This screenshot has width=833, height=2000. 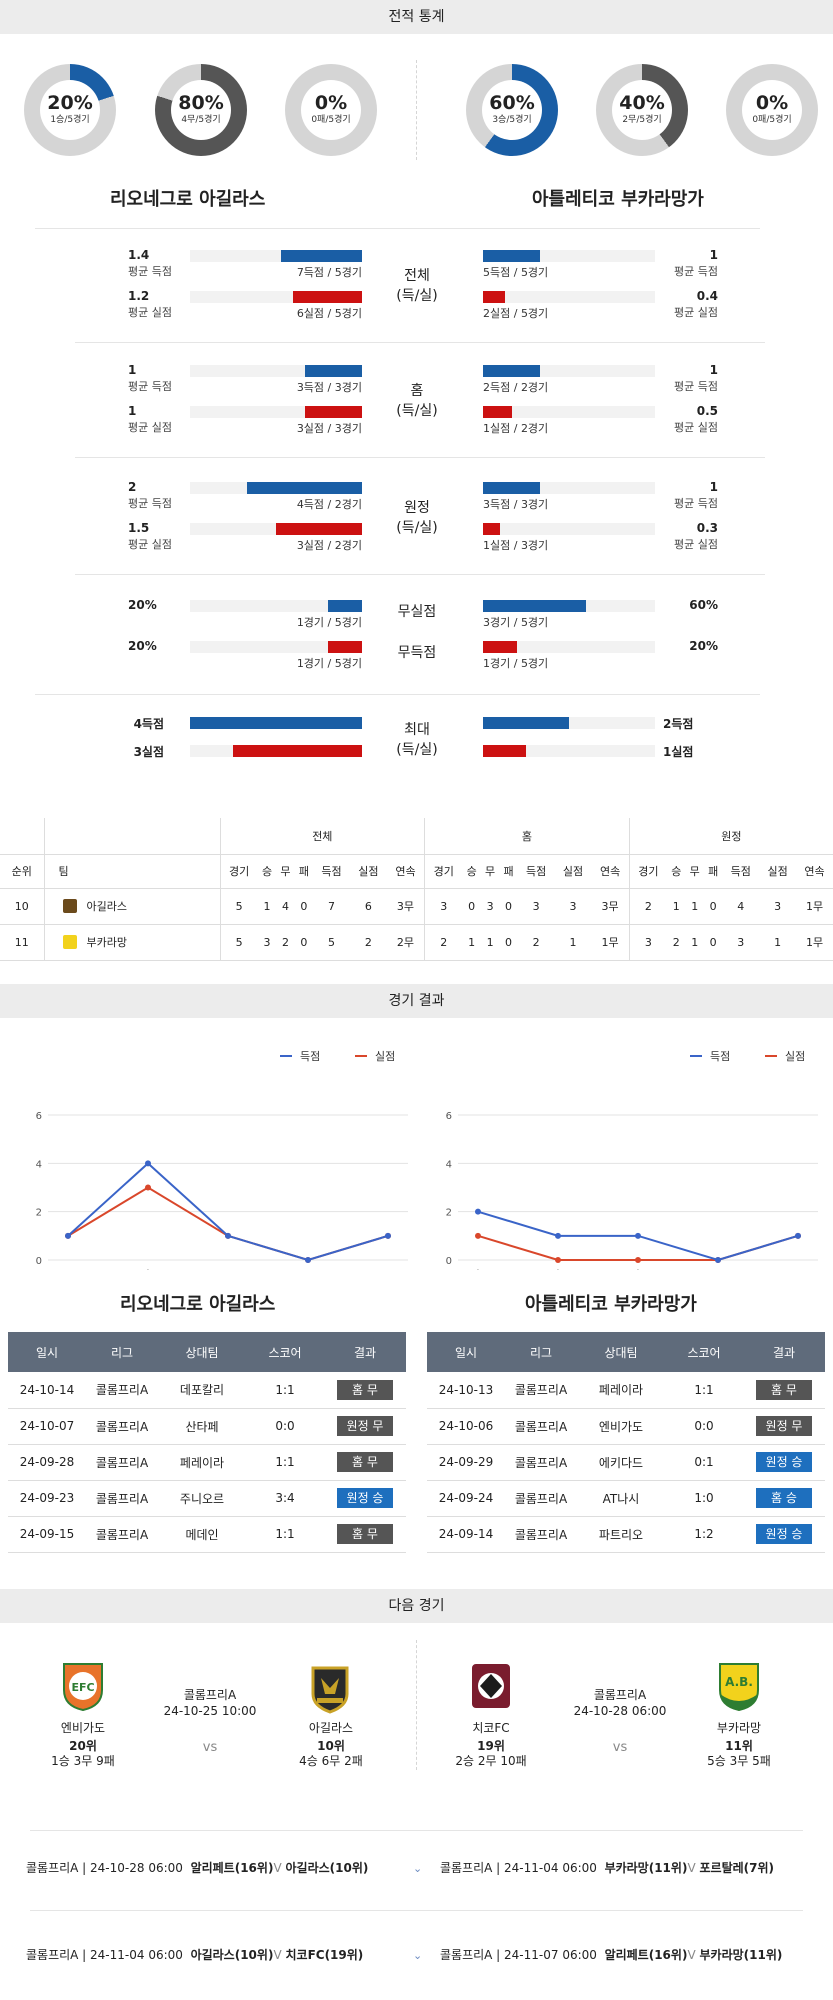 What do you see at coordinates (720, 1056) in the screenshot?
I see `legend-label: 득점` at bounding box center [720, 1056].